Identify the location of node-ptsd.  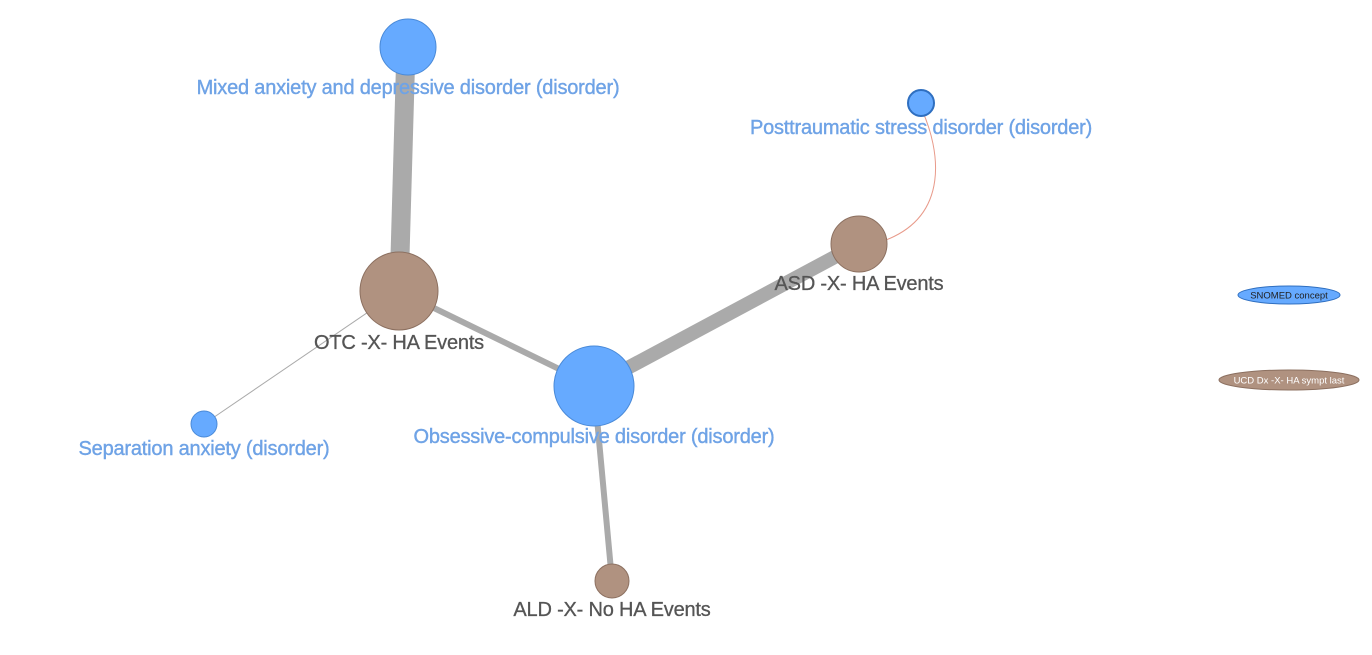
(921, 103).